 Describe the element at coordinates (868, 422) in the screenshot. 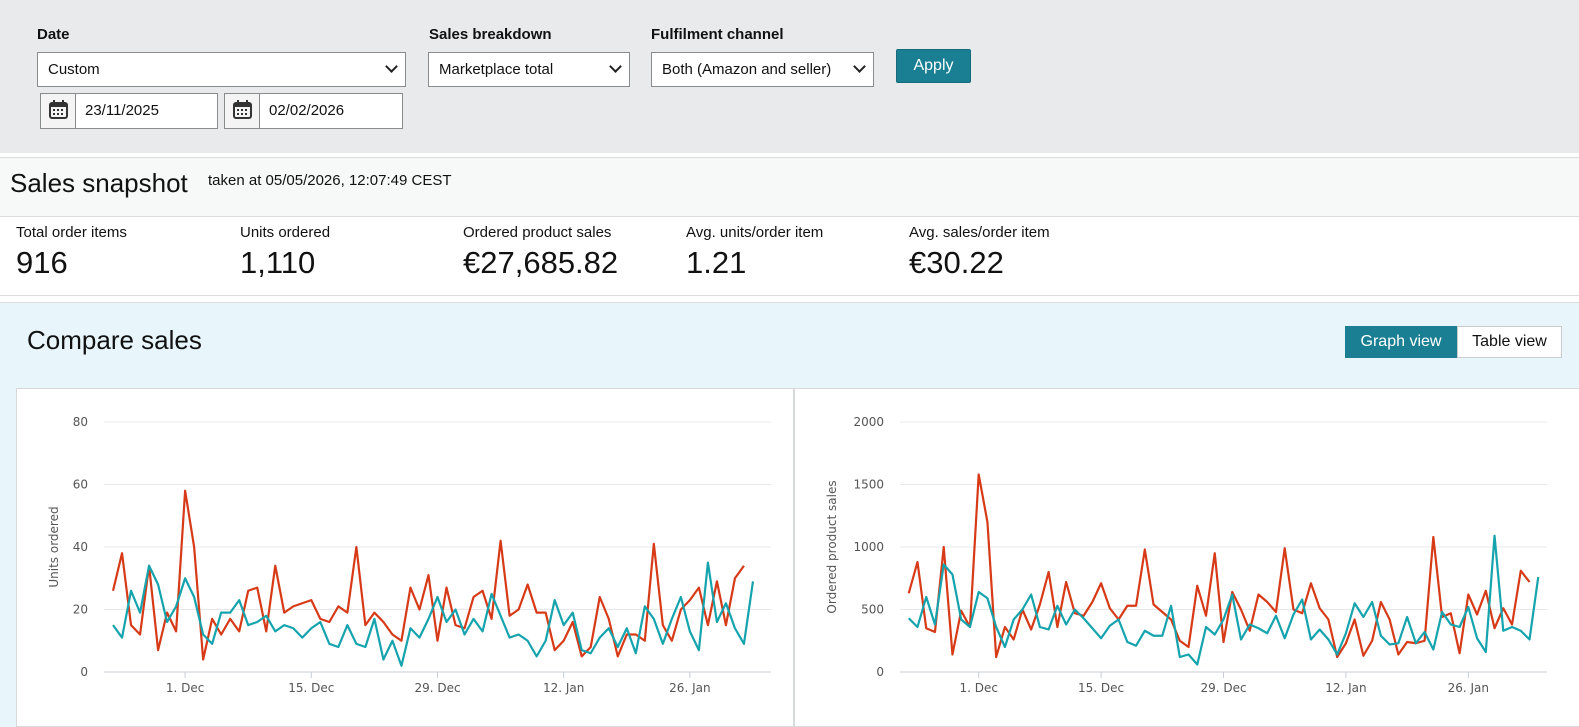

I see `y-tick-label: 2000` at that location.